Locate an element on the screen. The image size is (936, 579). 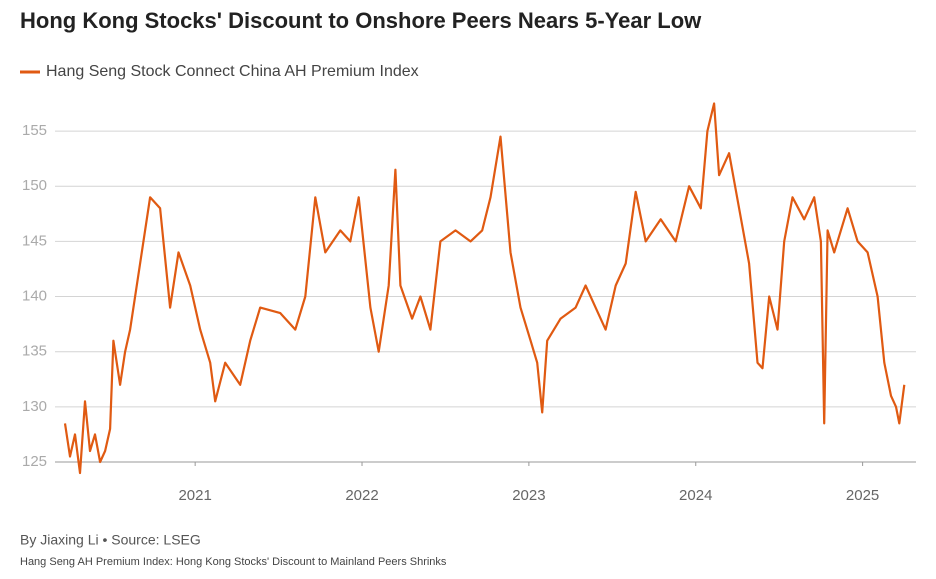
y-tick-label: 130 is located at coordinates (34, 406).